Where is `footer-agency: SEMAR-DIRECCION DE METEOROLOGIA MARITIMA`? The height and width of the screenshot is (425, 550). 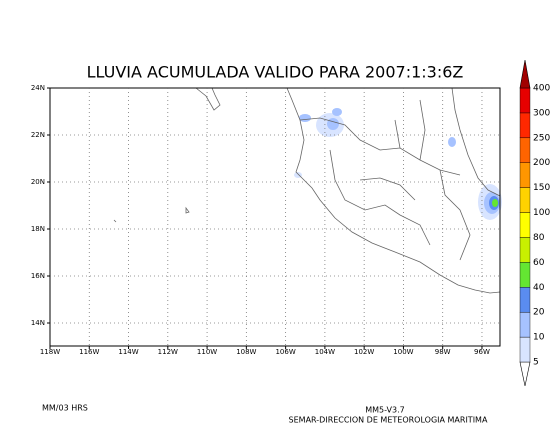 footer-agency: SEMAR-DIRECCION DE METEOROLOGIA MARITIMA is located at coordinates (388, 420).